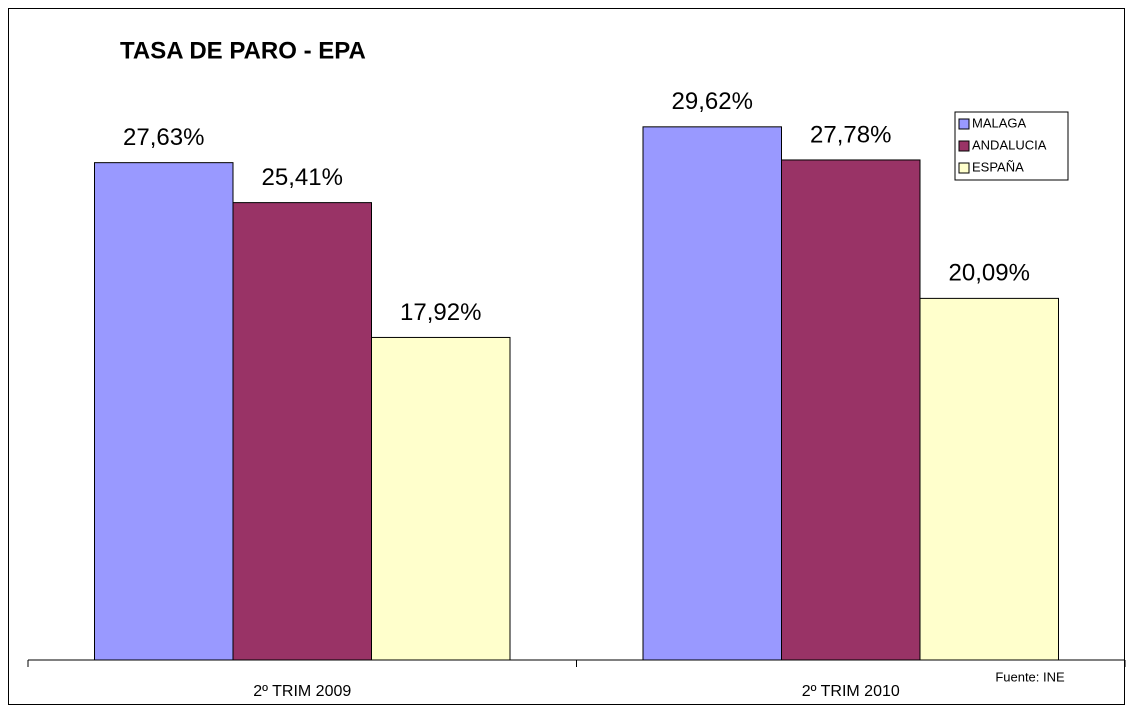  Describe the element at coordinates (302, 177) in the screenshot. I see `data-label: 25,41%` at that location.